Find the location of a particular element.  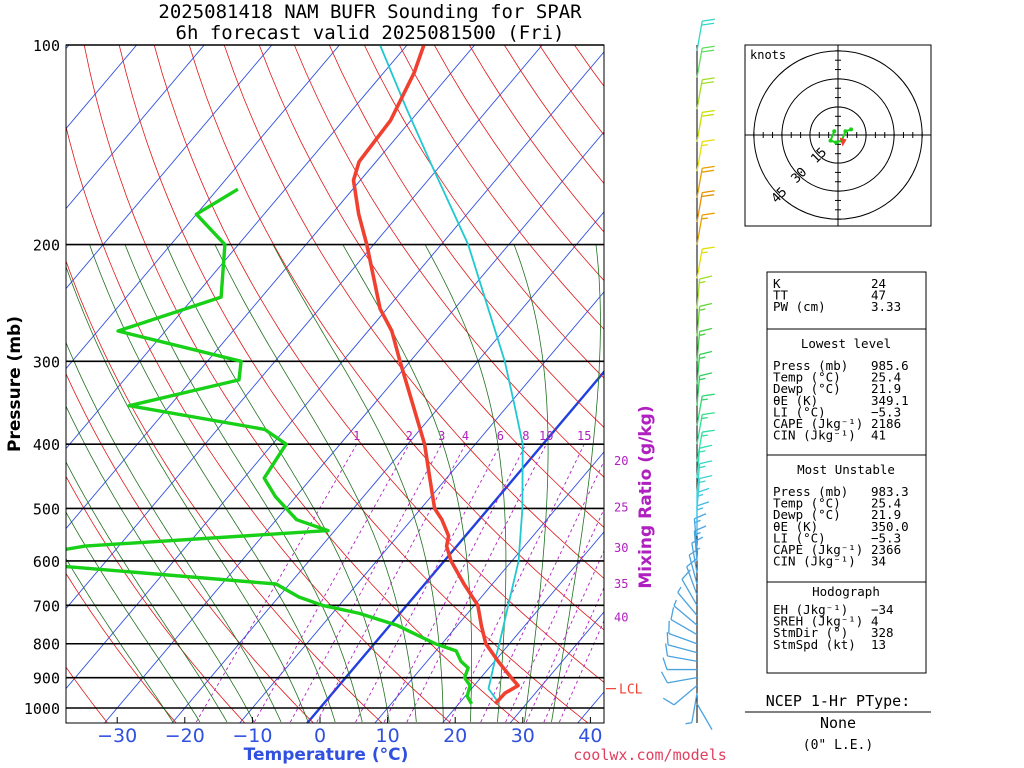

index-value: 985.6 is located at coordinates (890, 365).